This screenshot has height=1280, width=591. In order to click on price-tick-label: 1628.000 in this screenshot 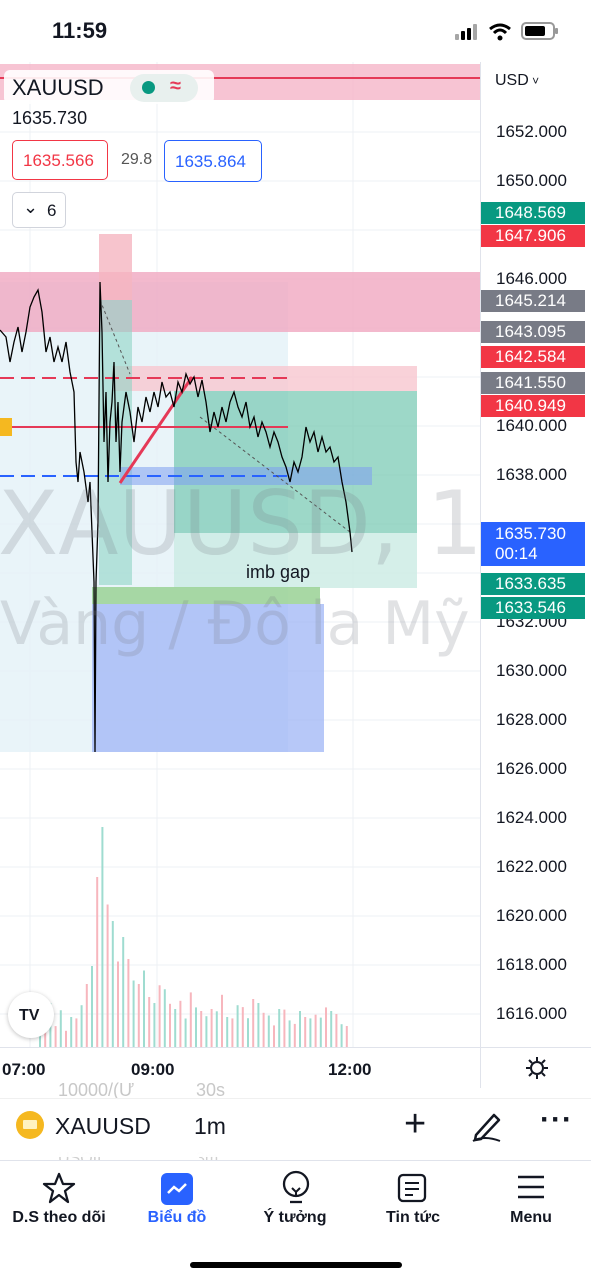, I will do `click(531, 719)`.